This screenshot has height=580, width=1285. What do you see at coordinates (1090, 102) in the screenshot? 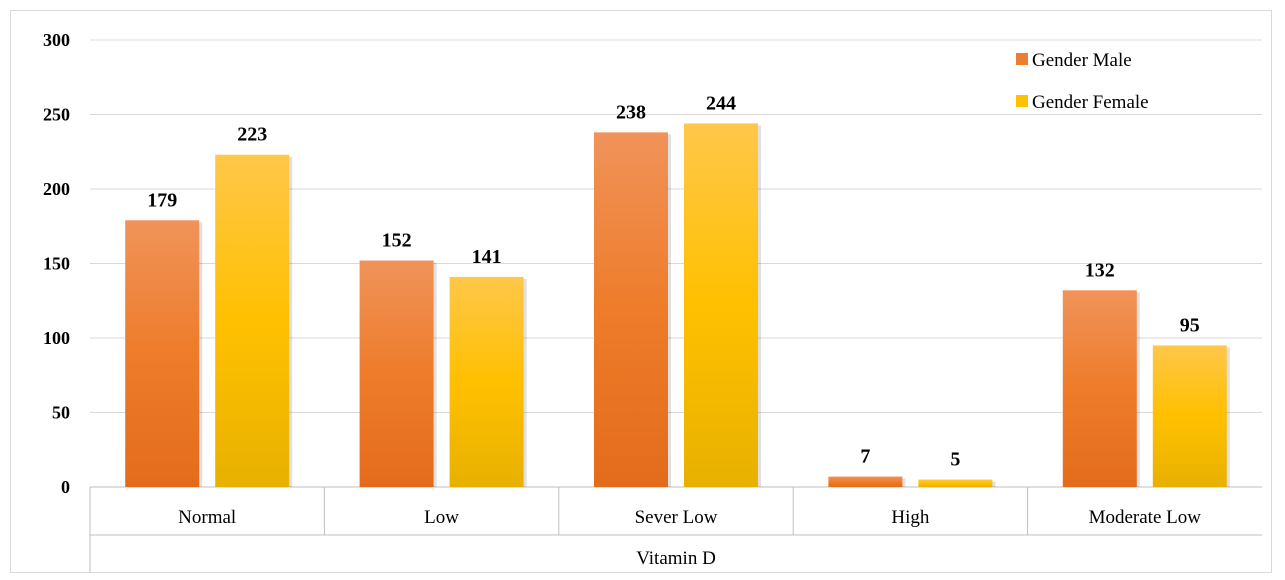
I see `legend-label: Gender Female` at bounding box center [1090, 102].